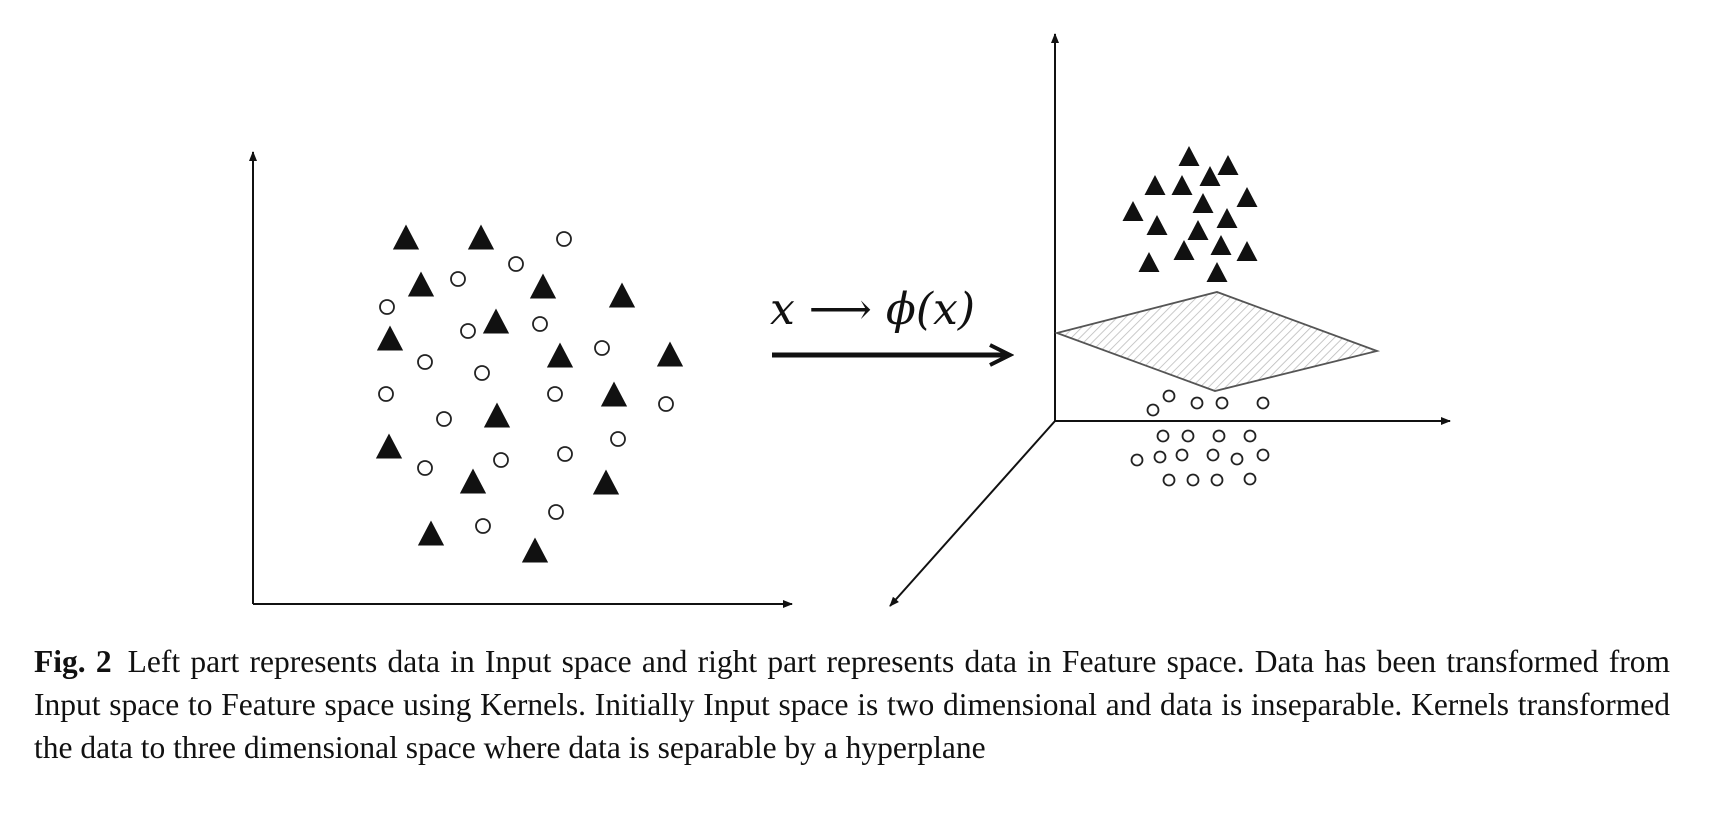 The height and width of the screenshot is (825, 1714). I want to click on hyperplane, so click(1217, 341).